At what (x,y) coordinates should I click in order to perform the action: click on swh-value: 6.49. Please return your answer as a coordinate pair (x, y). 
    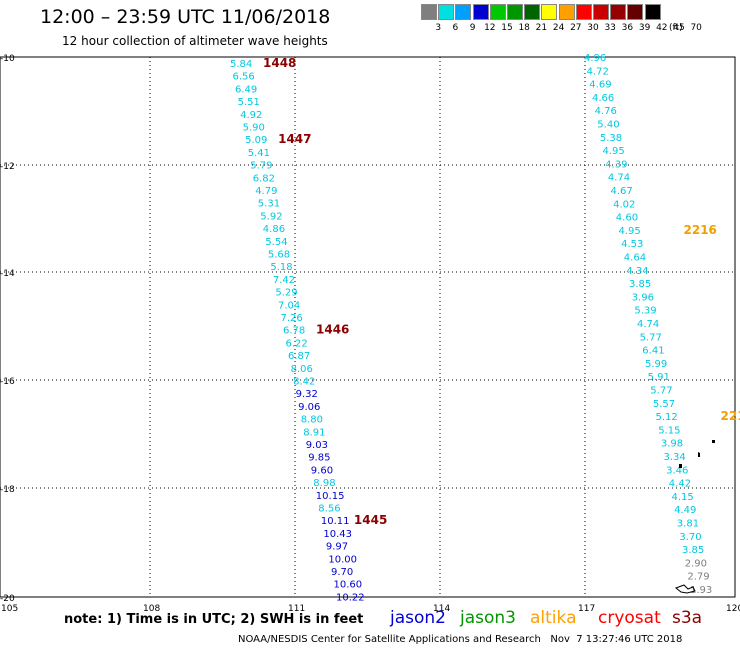
    Looking at the image, I should click on (246, 89).